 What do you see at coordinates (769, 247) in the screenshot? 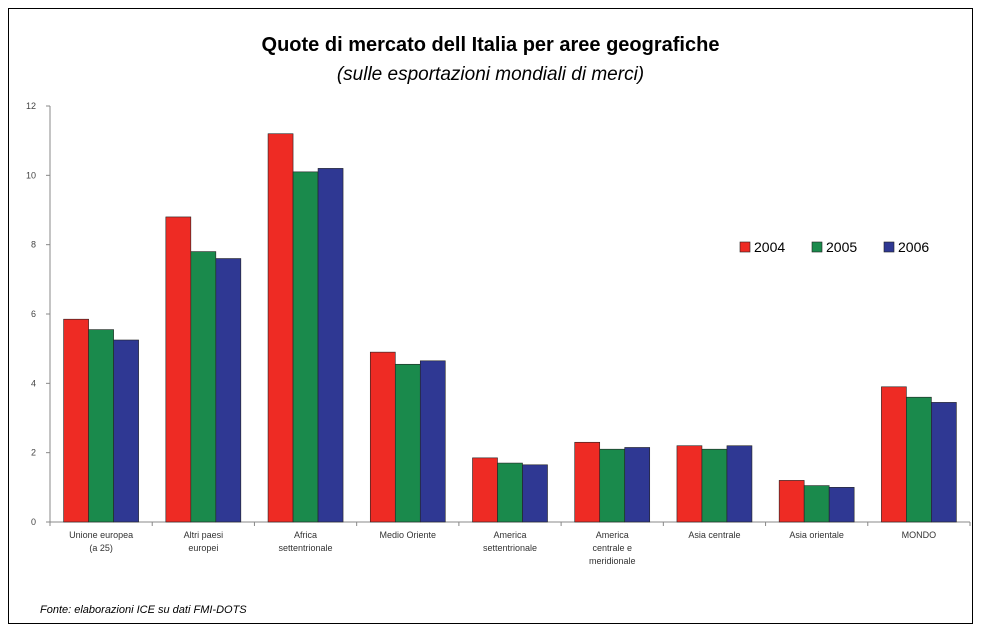
I see `legend-label-2004: 2004` at bounding box center [769, 247].